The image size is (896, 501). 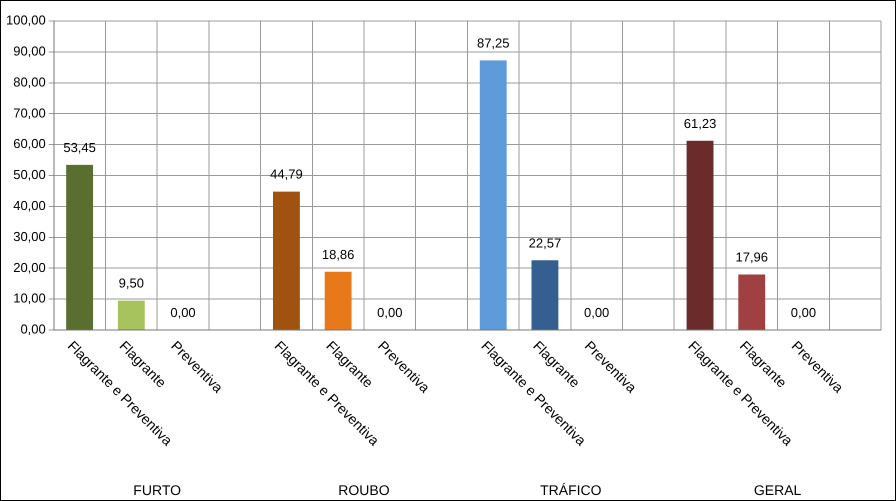 I want to click on y-tick-label: 70,00, so click(x=29, y=112).